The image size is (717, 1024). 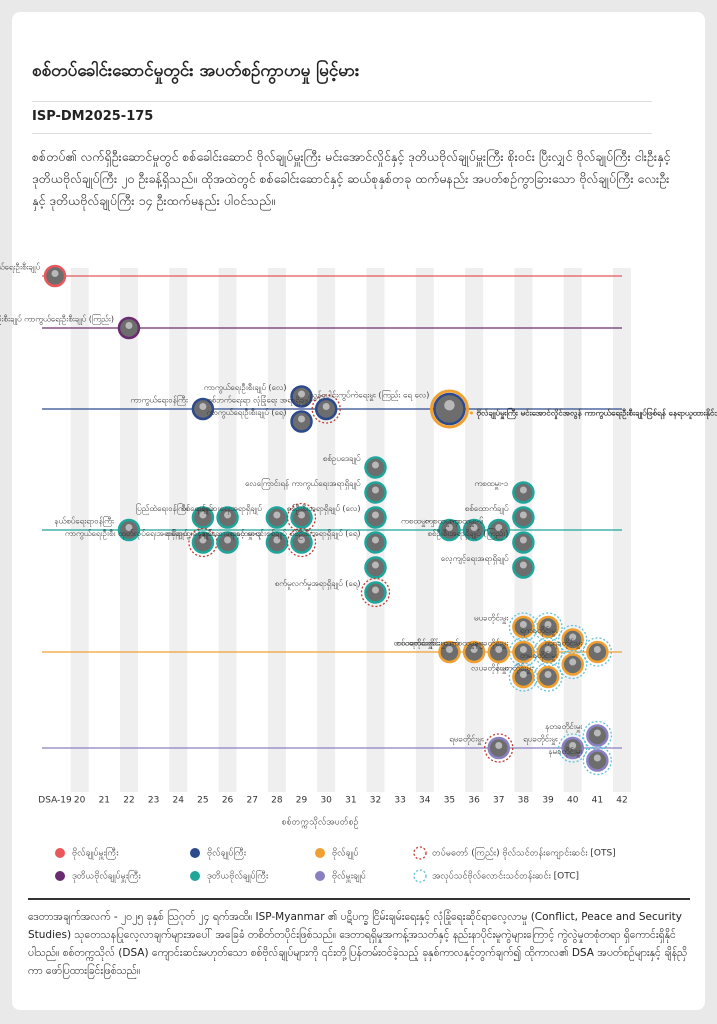 What do you see at coordinates (399, 801) in the screenshot?
I see `x-tick-label: 33` at bounding box center [399, 801].